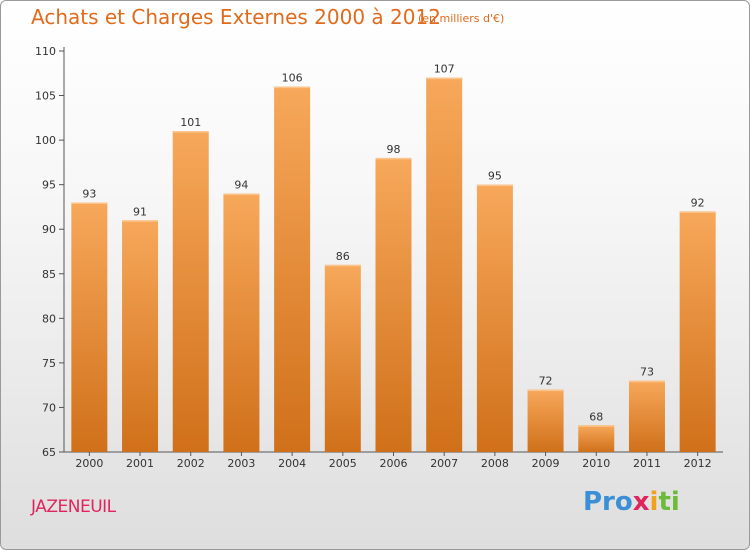 The image size is (750, 550). Describe the element at coordinates (495, 176) in the screenshot. I see `data-label: 95` at that location.